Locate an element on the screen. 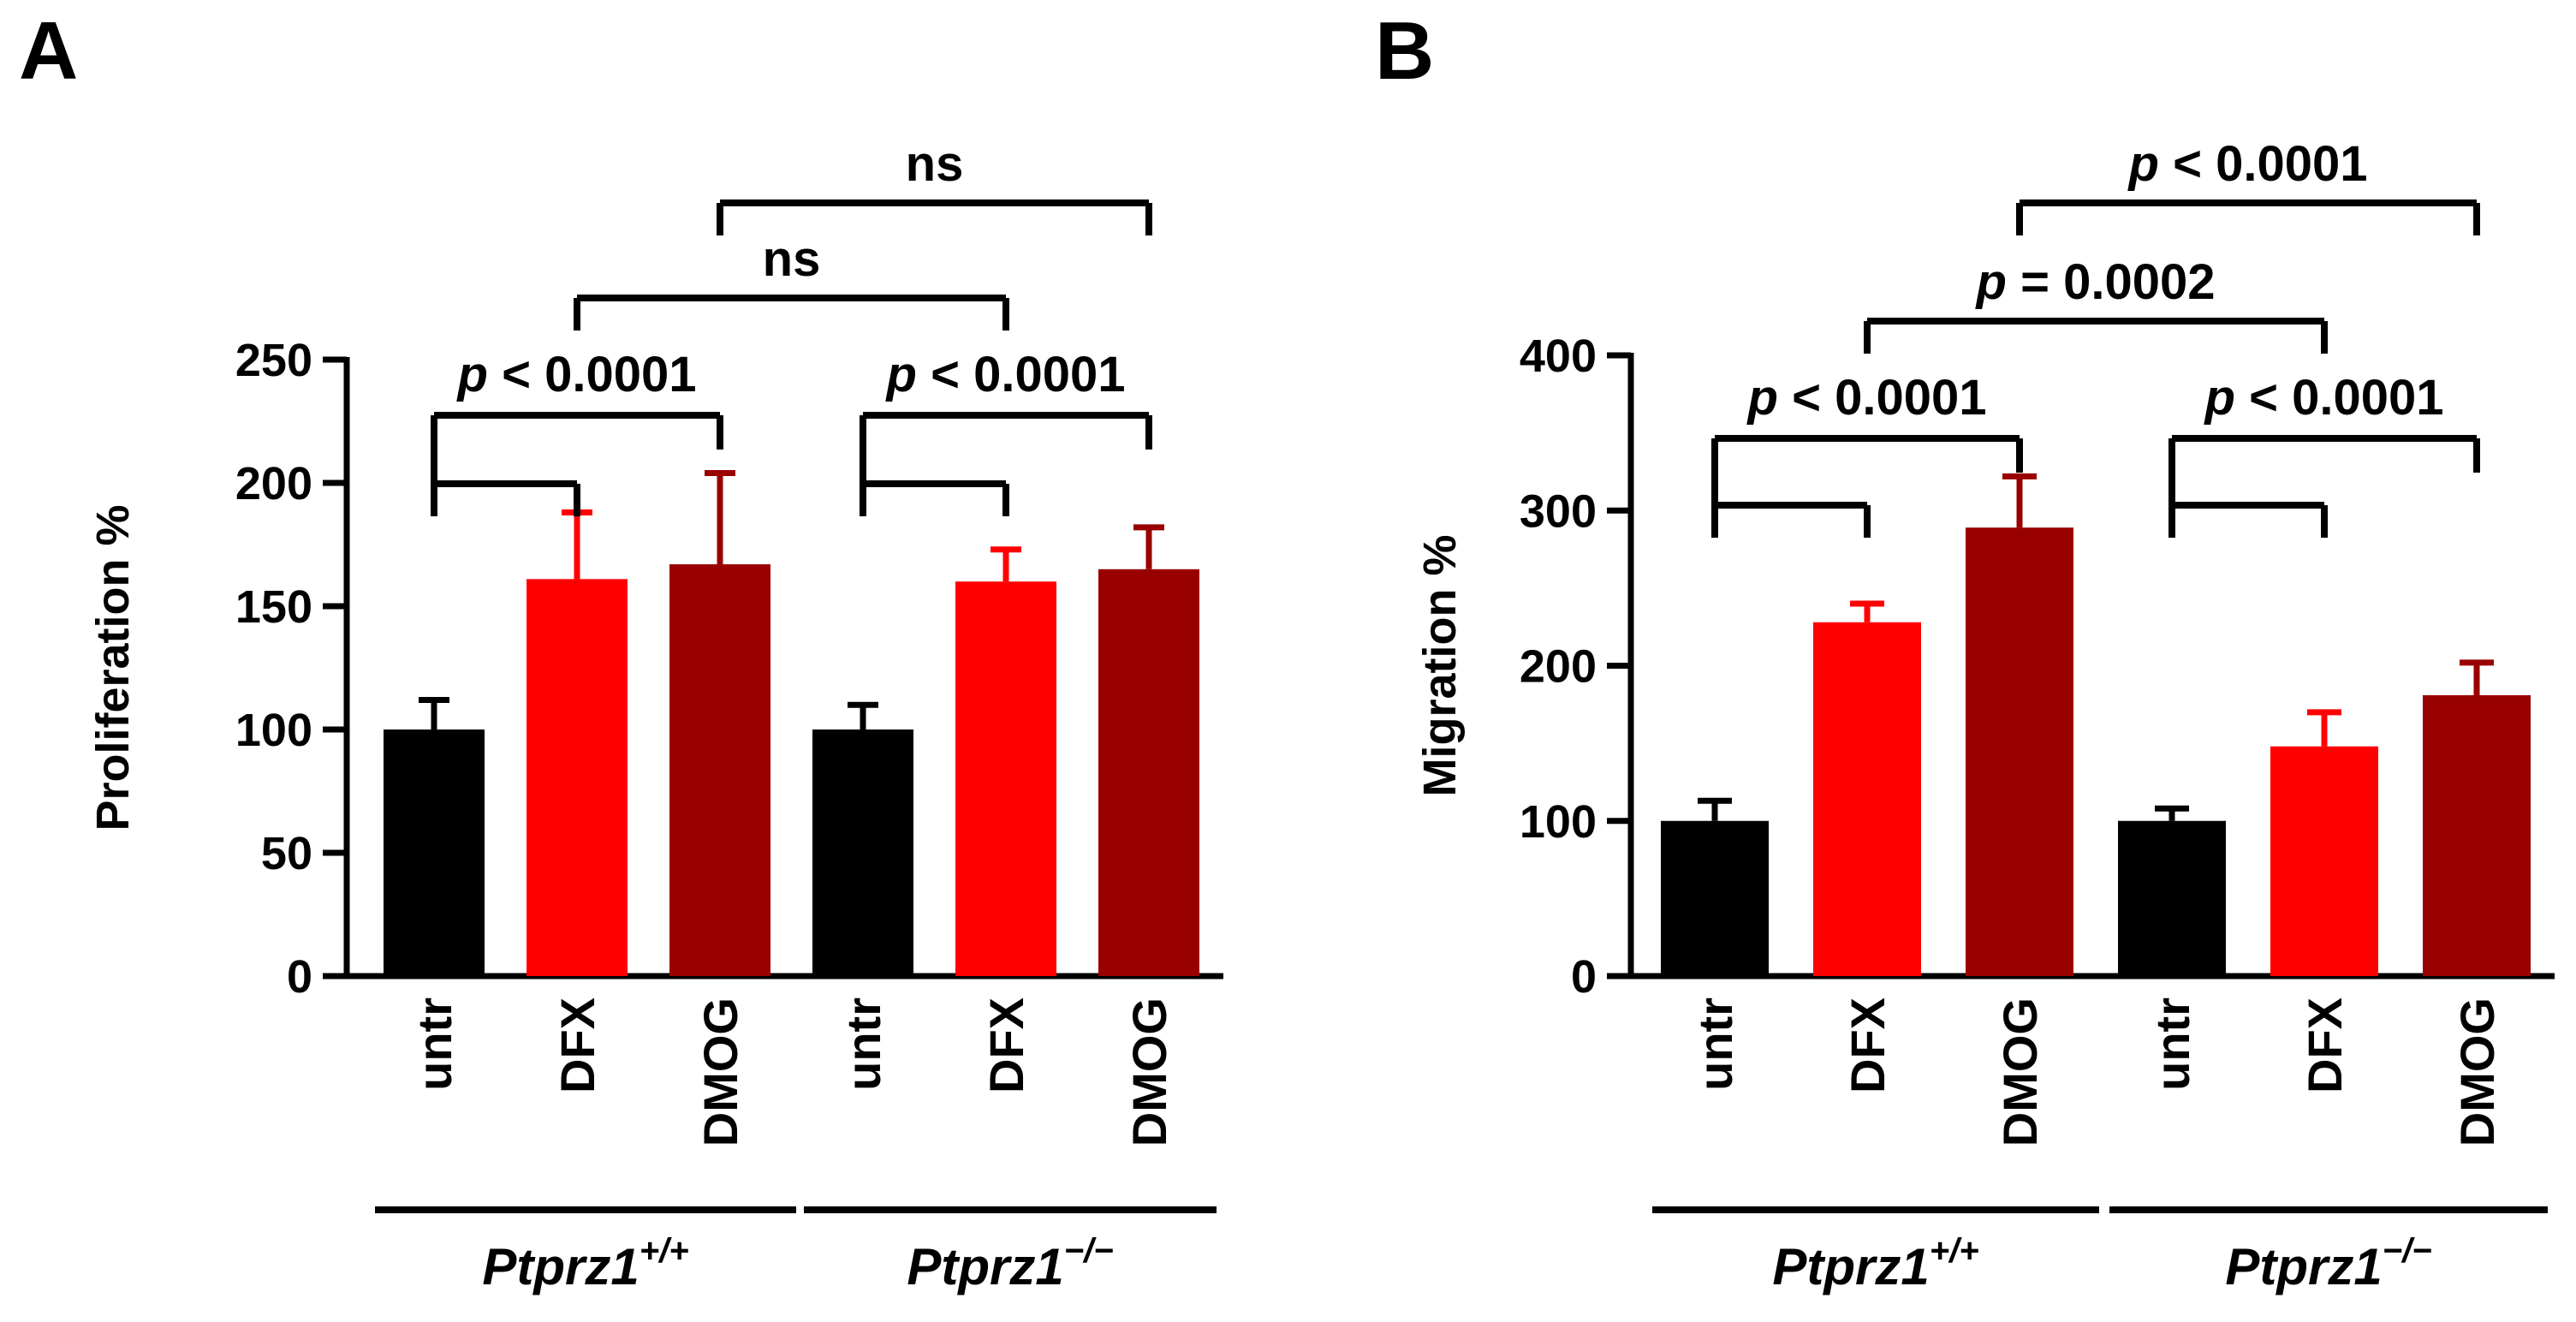  sig-label-2: ns is located at coordinates (792, 259).